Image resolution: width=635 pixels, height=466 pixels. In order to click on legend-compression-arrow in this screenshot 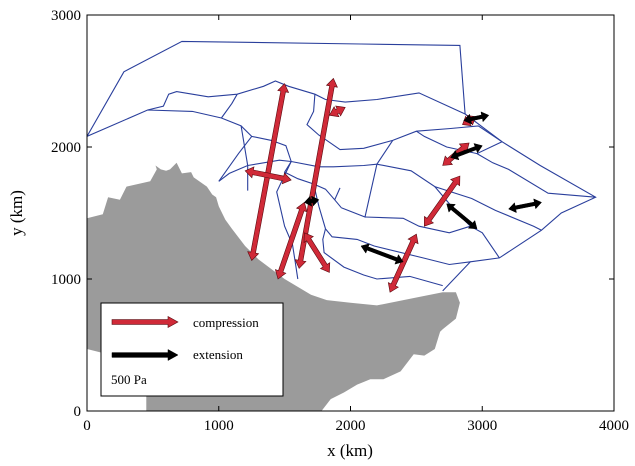, I will do `click(145, 322)`.